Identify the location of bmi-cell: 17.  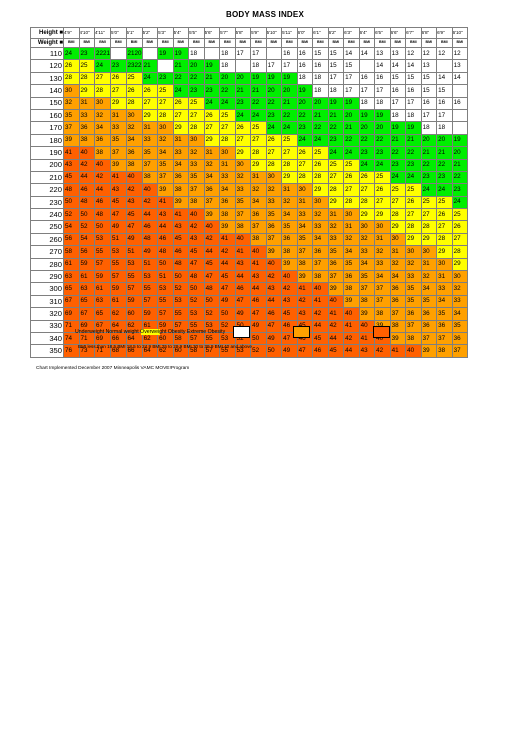
(398, 103).